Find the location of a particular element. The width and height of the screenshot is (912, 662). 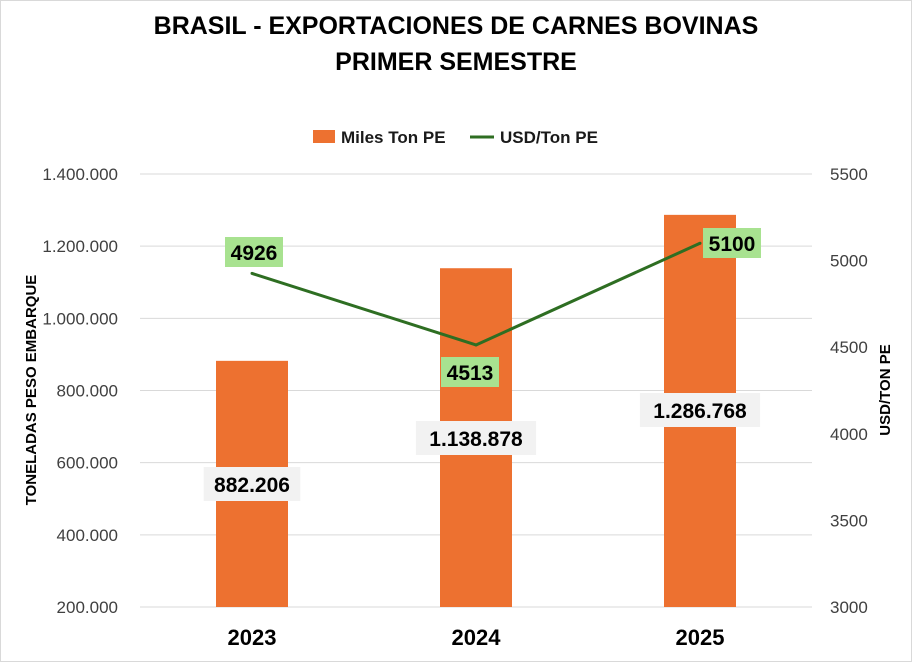

legend-label-line: USD/Ton PE is located at coordinates (549, 137).